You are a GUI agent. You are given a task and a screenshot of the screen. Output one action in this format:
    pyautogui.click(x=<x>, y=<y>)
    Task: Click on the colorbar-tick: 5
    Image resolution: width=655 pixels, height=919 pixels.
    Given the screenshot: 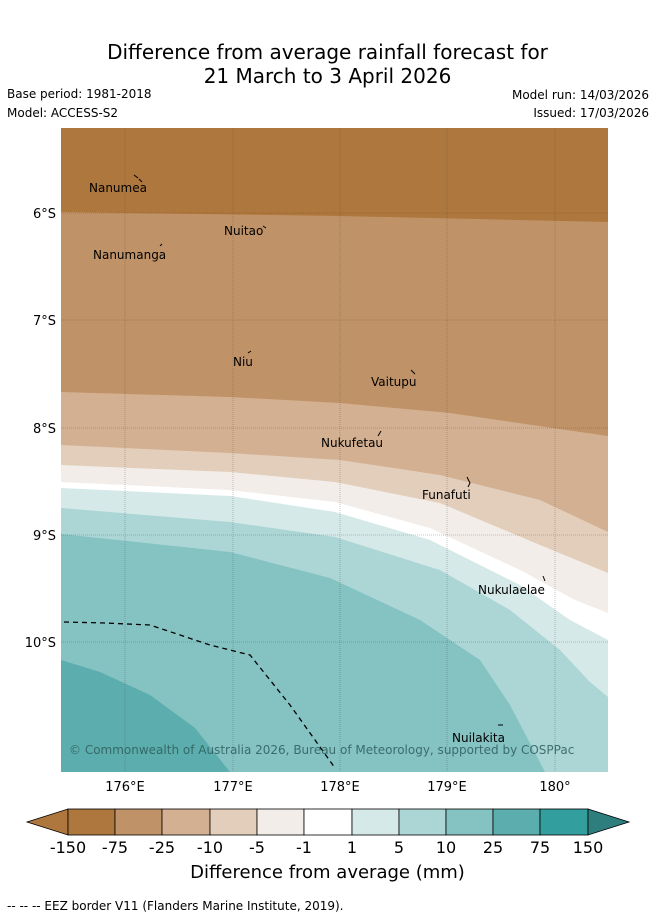 What is the action you would take?
    pyautogui.click(x=399, y=847)
    